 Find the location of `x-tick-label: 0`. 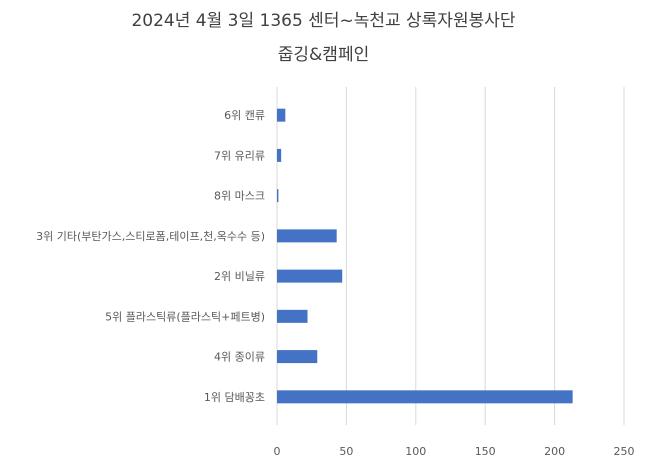

x-tick-label: 0 is located at coordinates (277, 451).